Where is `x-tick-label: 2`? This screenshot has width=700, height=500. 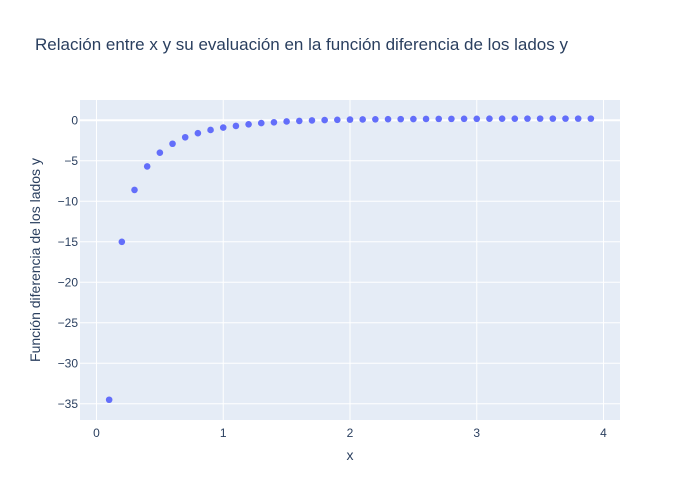 x-tick-label: 2 is located at coordinates (350, 433).